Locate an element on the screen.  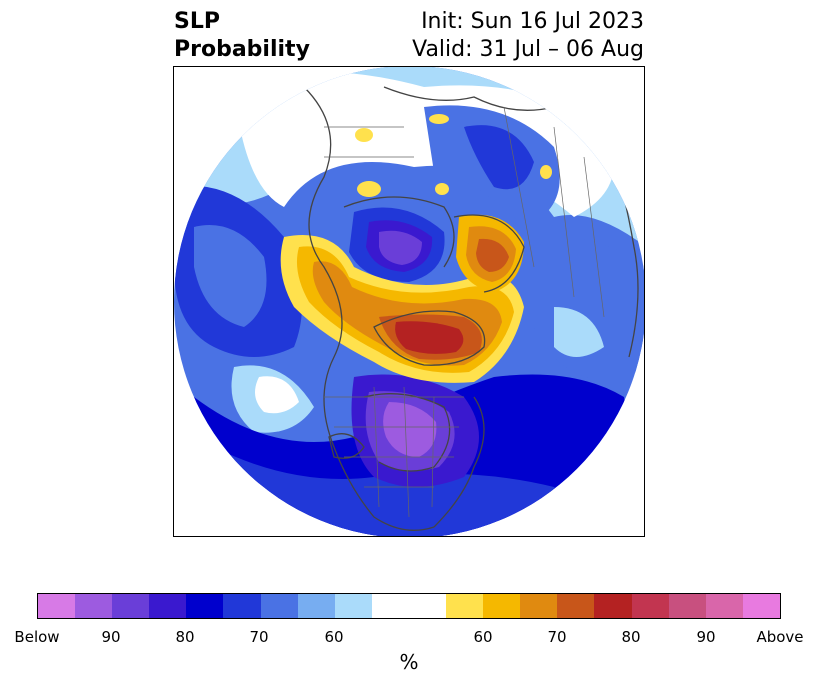
title-product: Probability is located at coordinates (242, 49).